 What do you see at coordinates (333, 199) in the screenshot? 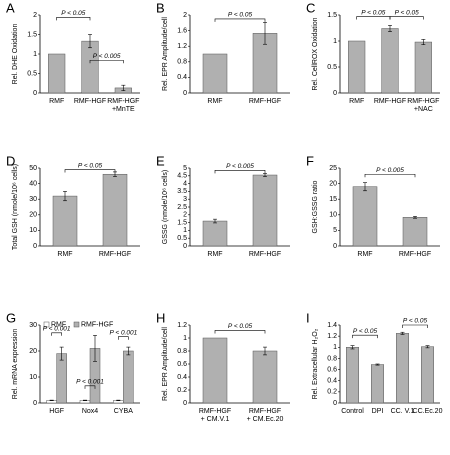
I see `y-tick-label: 15` at bounding box center [333, 199].